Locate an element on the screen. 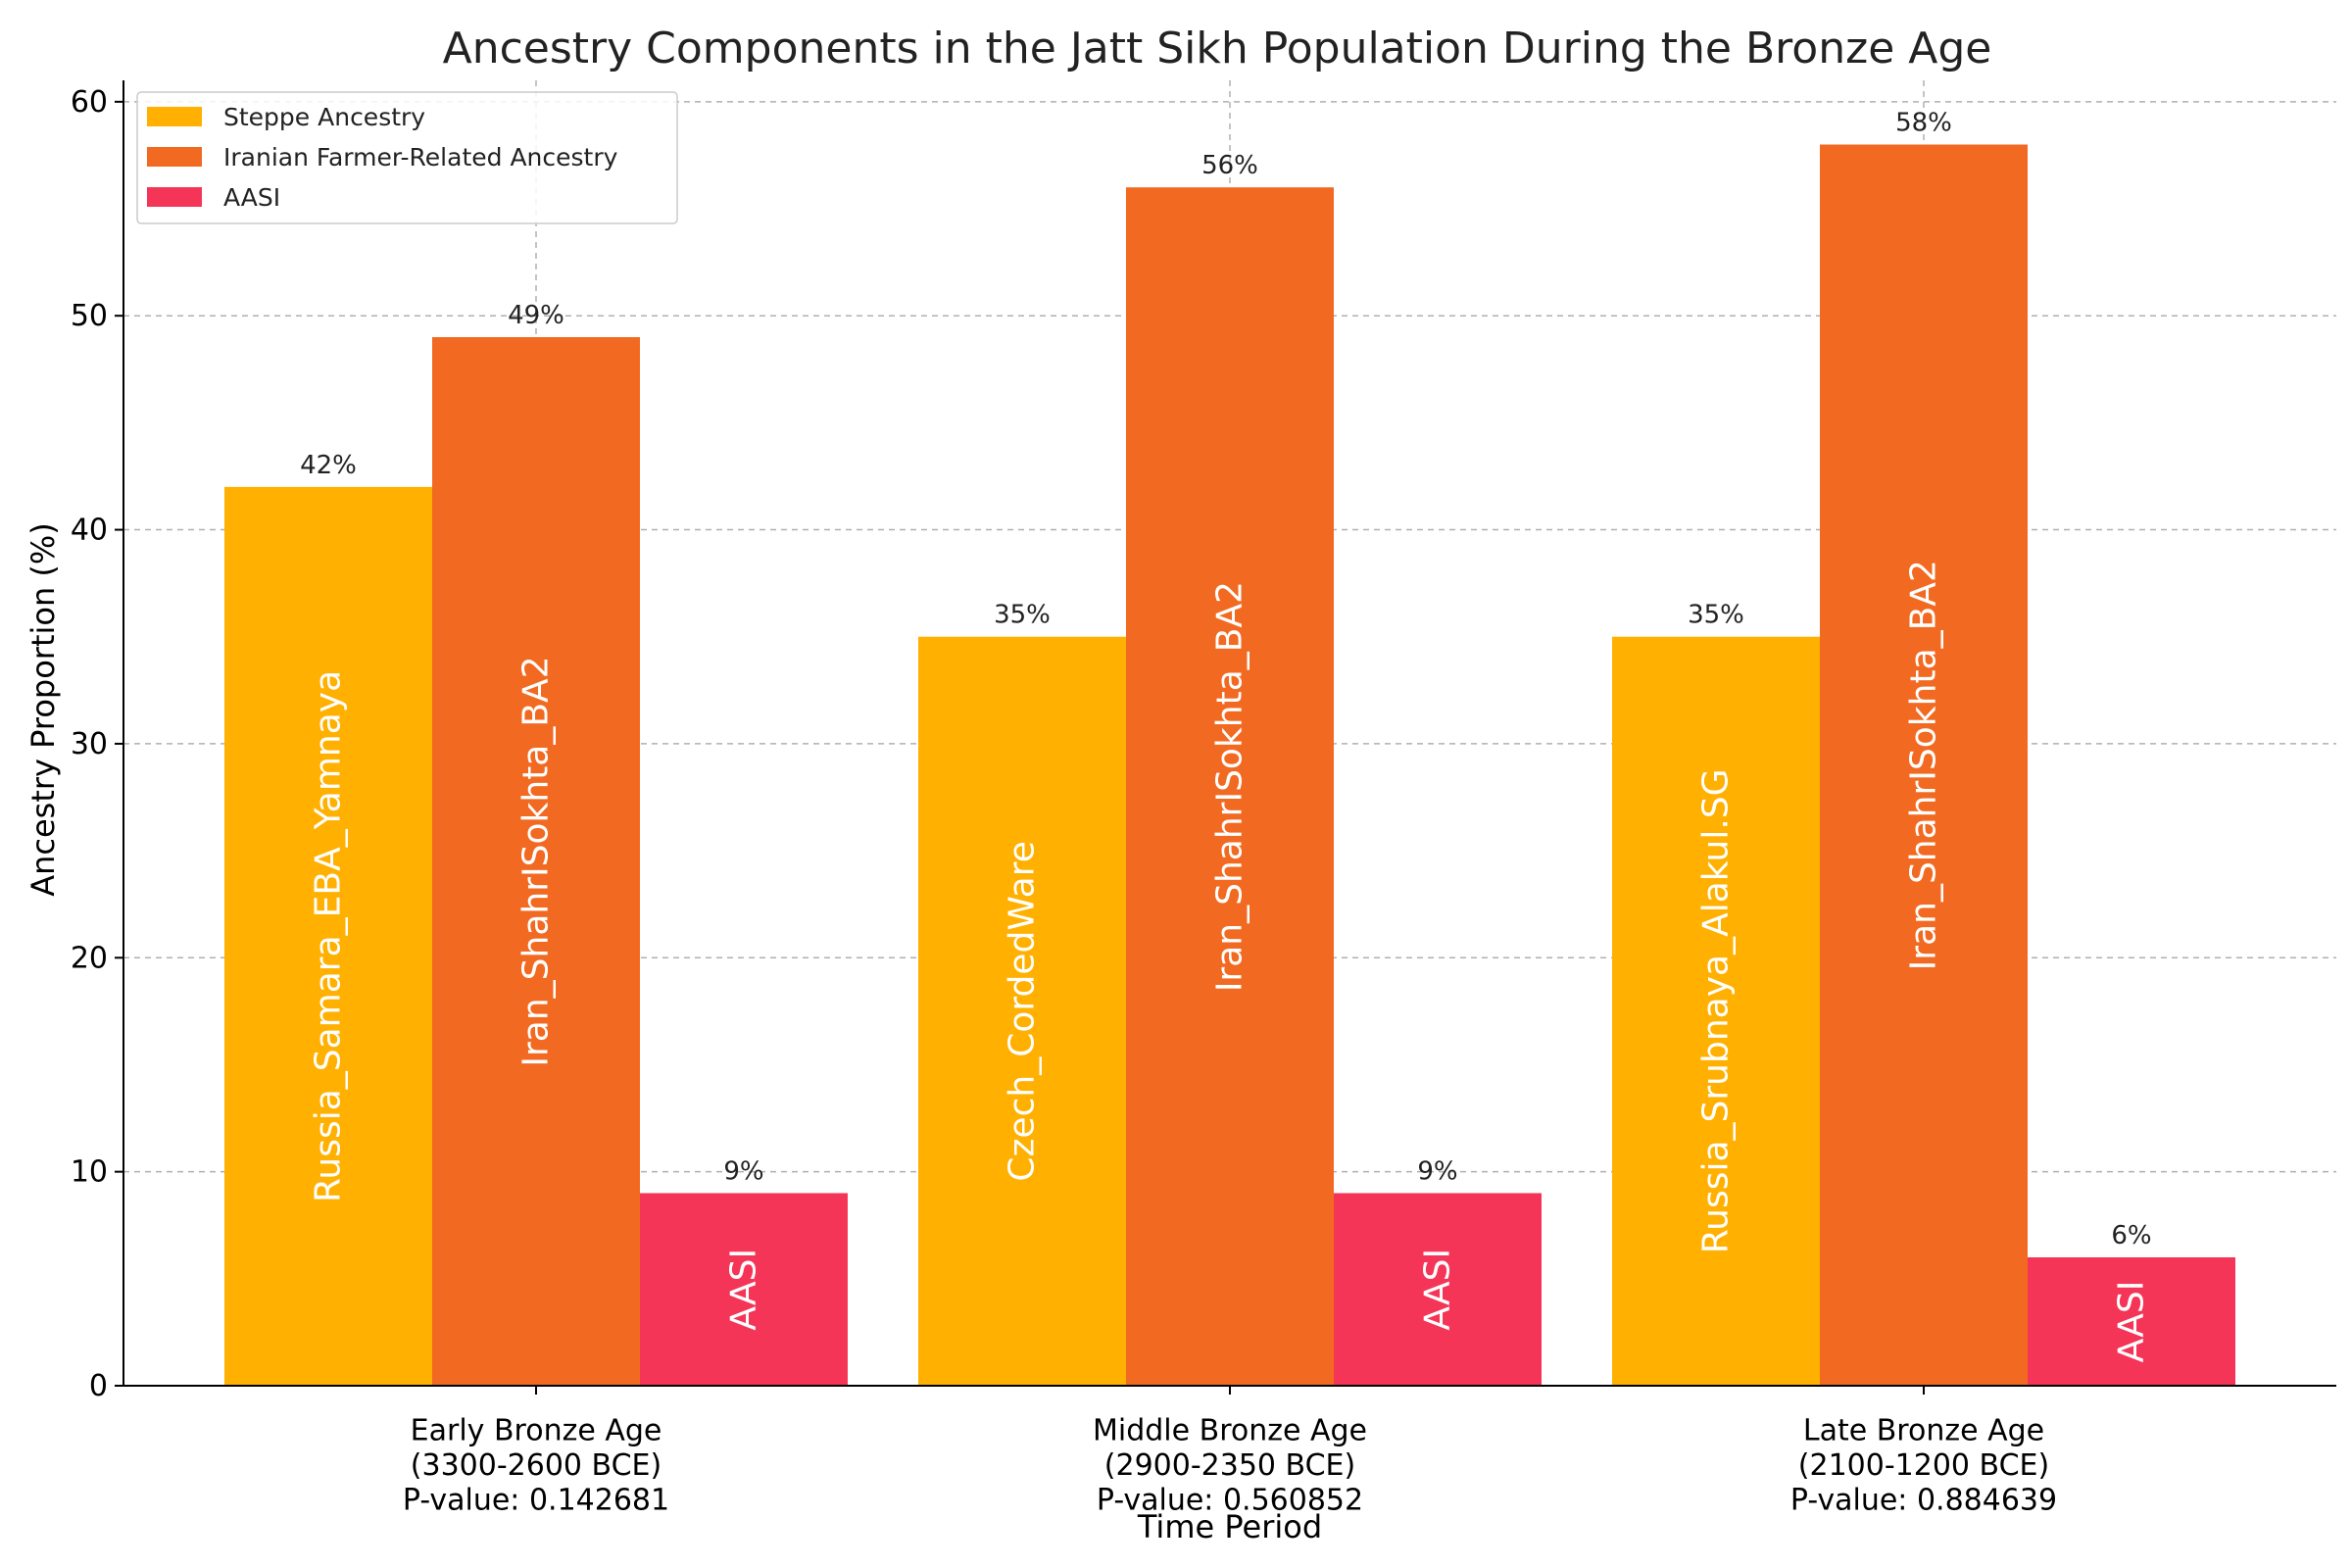  y-tick-label: 50 is located at coordinates (89, 316).